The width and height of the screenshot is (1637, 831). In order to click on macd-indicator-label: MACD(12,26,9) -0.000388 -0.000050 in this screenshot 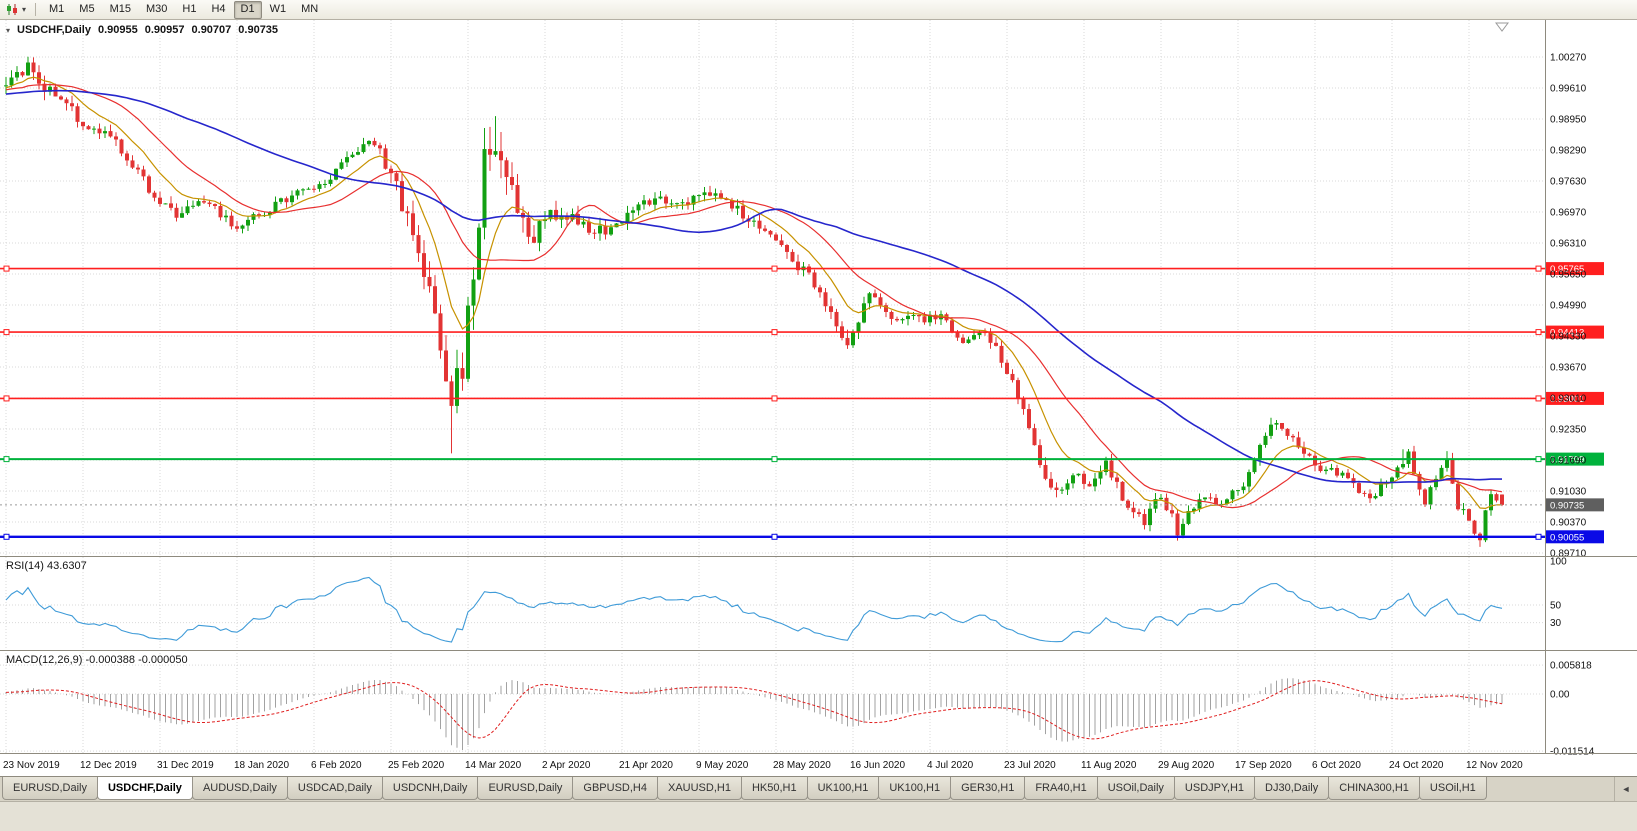, I will do `click(97, 660)`.